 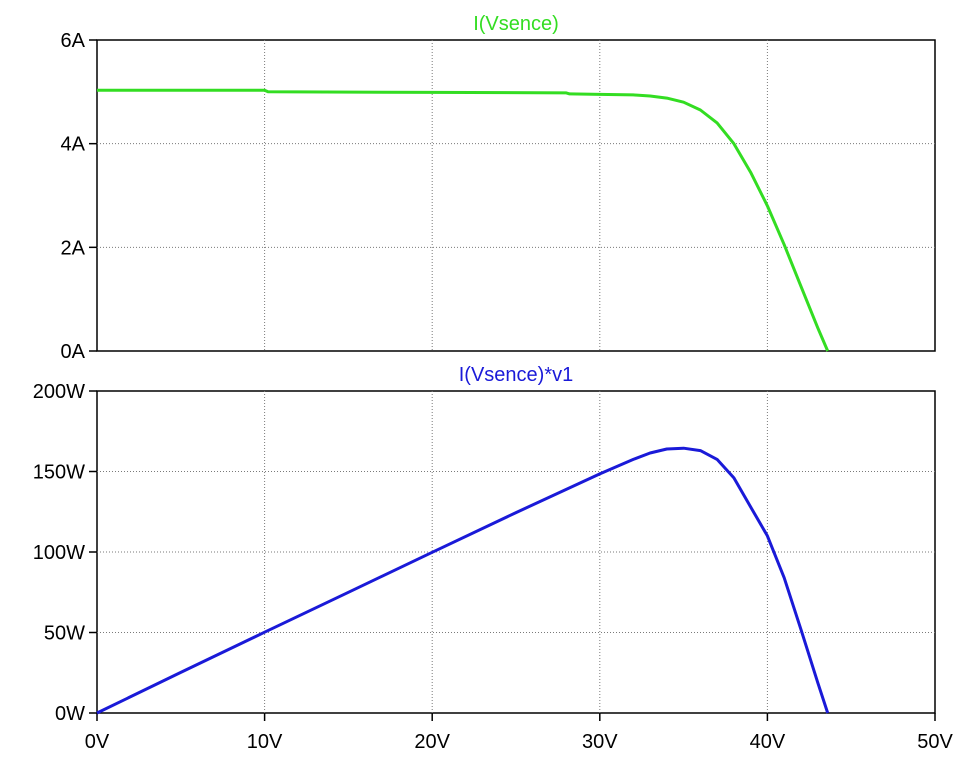 What do you see at coordinates (79, 196) in the screenshot?
I see `current-y-axis: 0A 2A 4A 6A` at bounding box center [79, 196].